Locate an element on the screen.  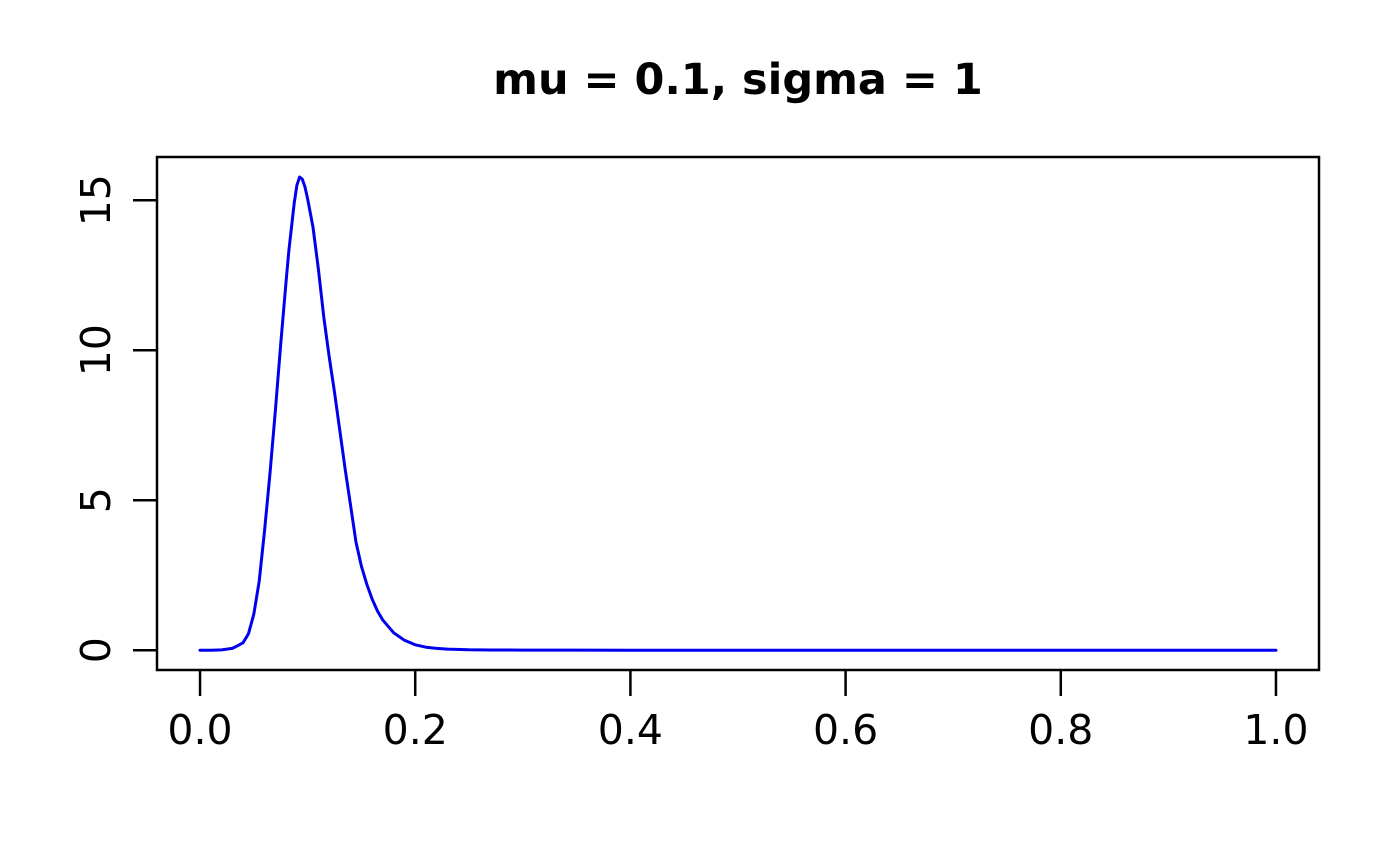
x-axis: 0.0 0.2 0.4 0.6 0.8 1.0 is located at coordinates (738, 712).